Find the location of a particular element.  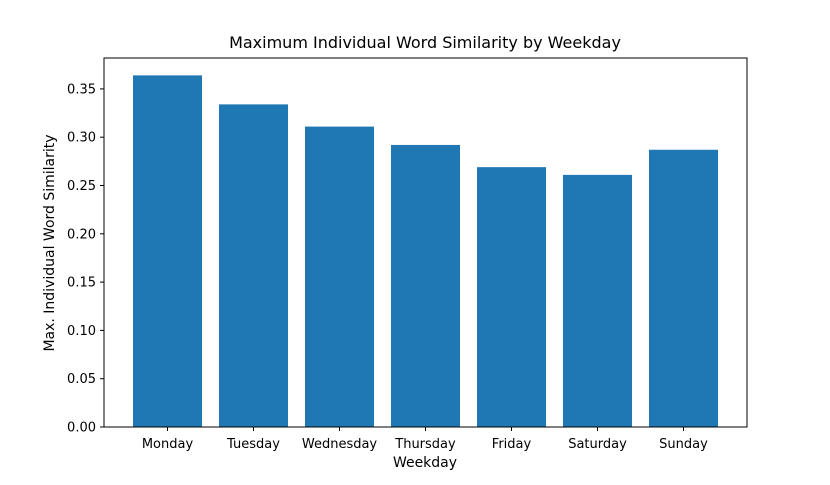

y-tick-label: 0.05 is located at coordinates (81, 379).